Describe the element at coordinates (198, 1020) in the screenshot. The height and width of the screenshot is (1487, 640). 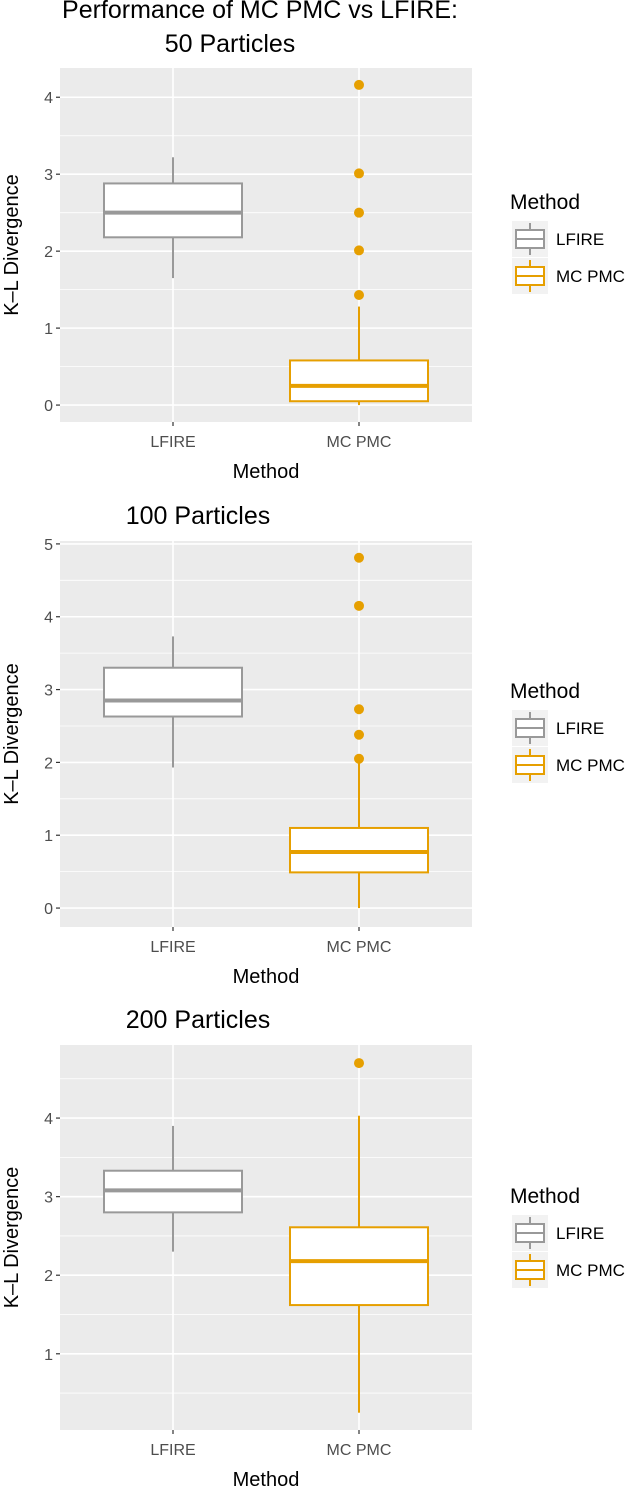
I see `chart-title: 200 Particles` at that location.